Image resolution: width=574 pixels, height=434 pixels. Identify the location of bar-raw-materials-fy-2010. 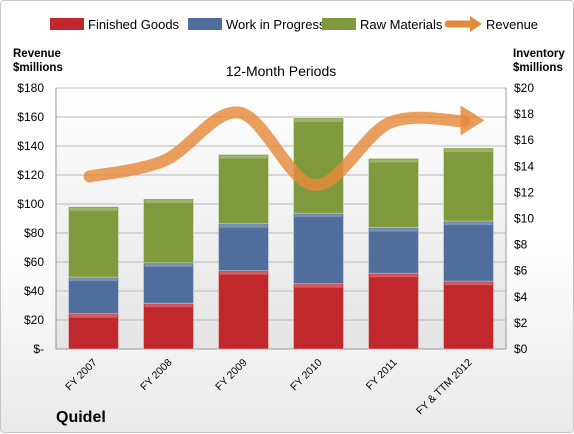
(318, 165).